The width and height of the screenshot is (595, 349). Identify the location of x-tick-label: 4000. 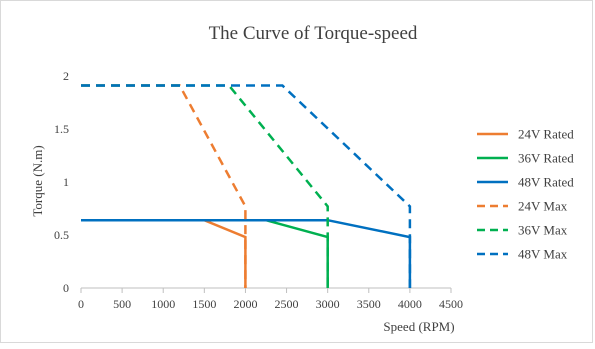
(410, 304).